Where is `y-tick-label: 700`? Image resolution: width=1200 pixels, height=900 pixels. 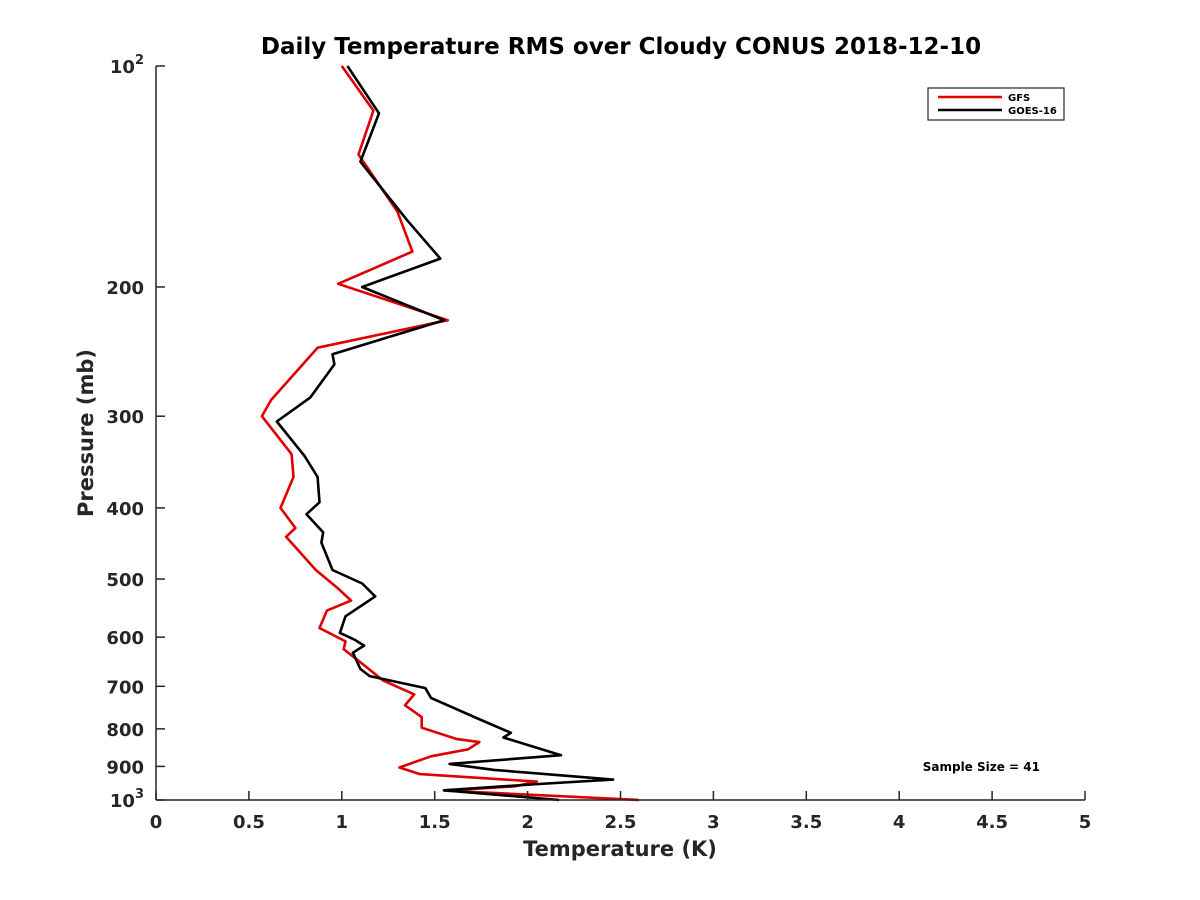 y-tick-label: 700 is located at coordinates (125, 687).